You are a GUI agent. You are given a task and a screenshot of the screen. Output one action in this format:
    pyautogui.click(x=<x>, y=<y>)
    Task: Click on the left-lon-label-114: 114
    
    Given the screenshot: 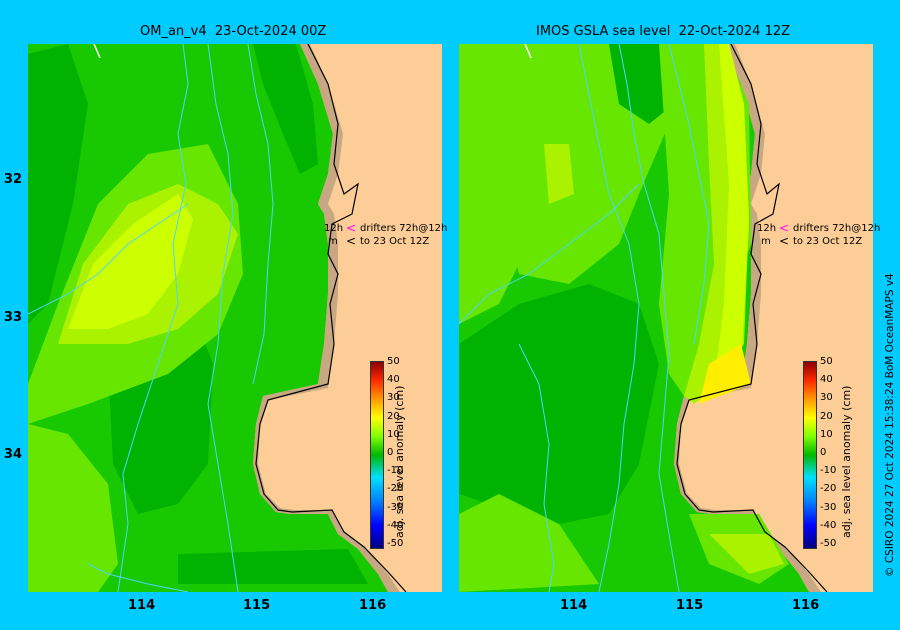 What is the action you would take?
    pyautogui.click(x=142, y=605)
    